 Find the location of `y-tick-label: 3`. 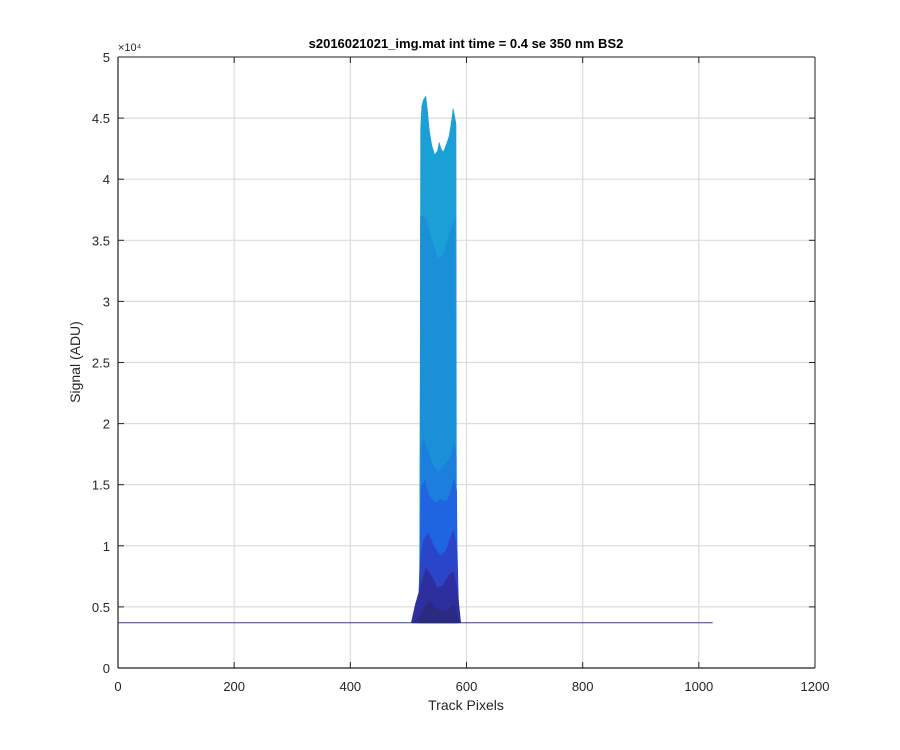

y-tick-label: 3 is located at coordinates (106, 301).